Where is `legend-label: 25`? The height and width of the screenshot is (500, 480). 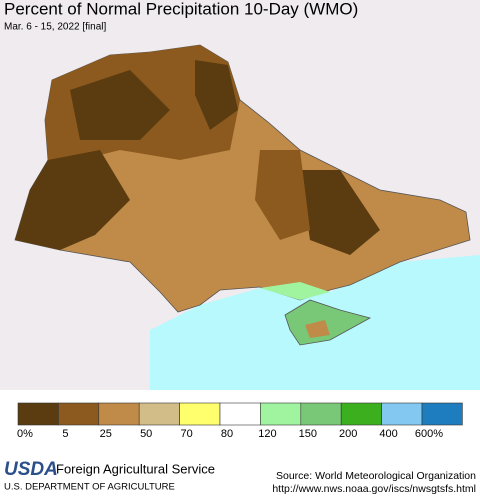
legend-label: 25 is located at coordinates (106, 434).